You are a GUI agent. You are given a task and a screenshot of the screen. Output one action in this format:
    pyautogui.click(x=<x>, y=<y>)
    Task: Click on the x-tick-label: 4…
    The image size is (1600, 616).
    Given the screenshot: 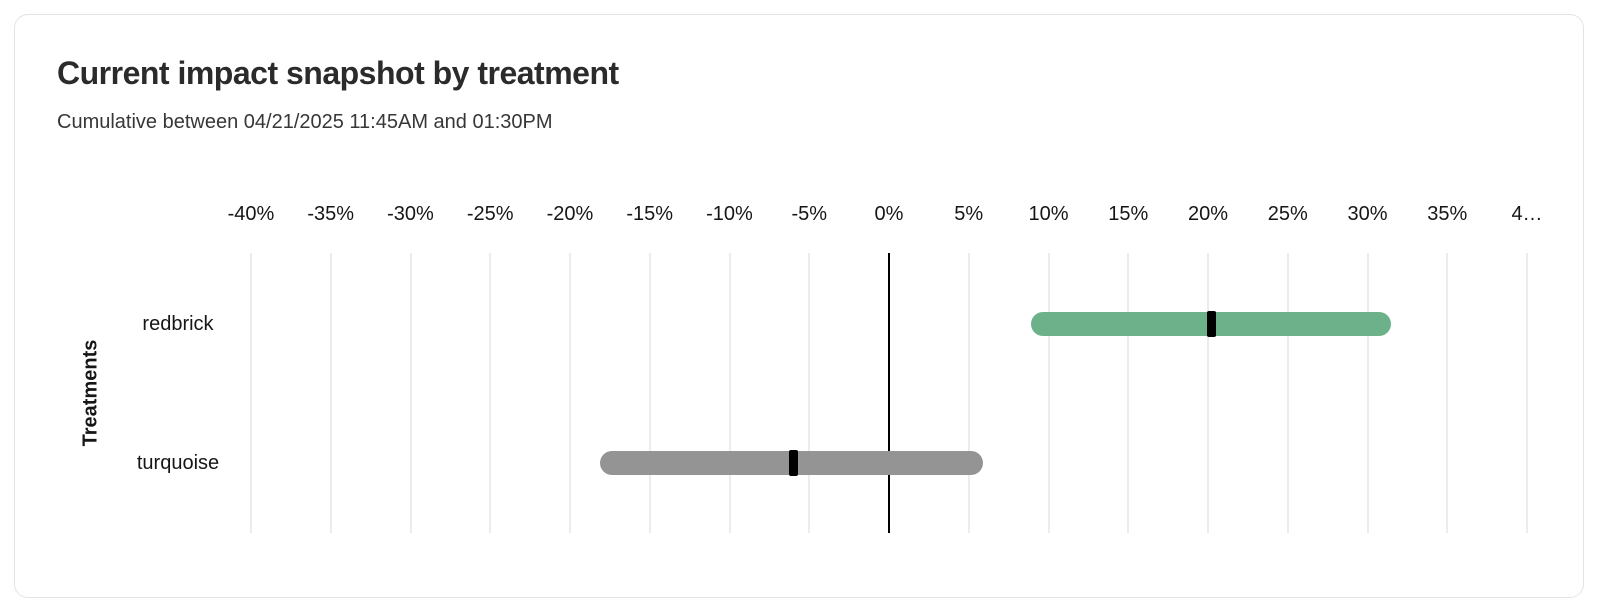 What is the action you would take?
    pyautogui.click(x=1527, y=214)
    